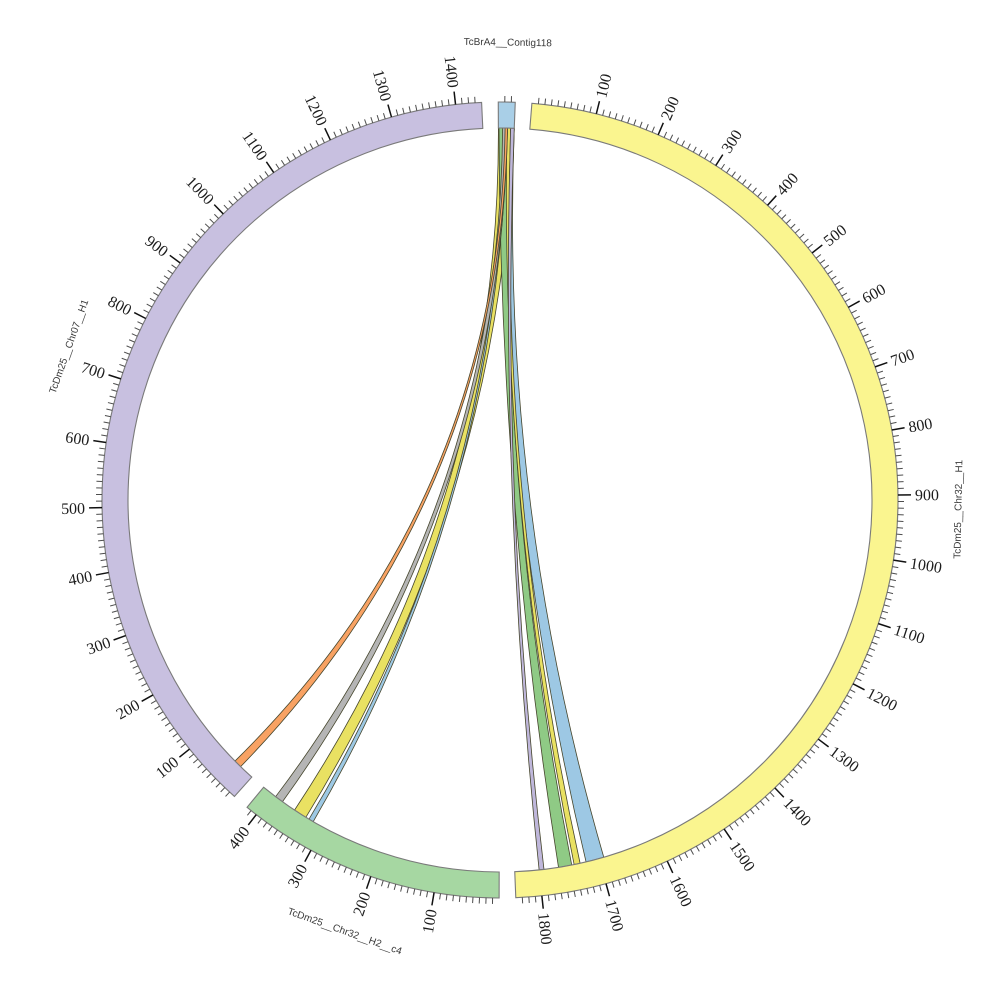 This screenshot has width=1000, height=1000. I want to click on tick-label-chr07h1-900: 900, so click(156, 247).